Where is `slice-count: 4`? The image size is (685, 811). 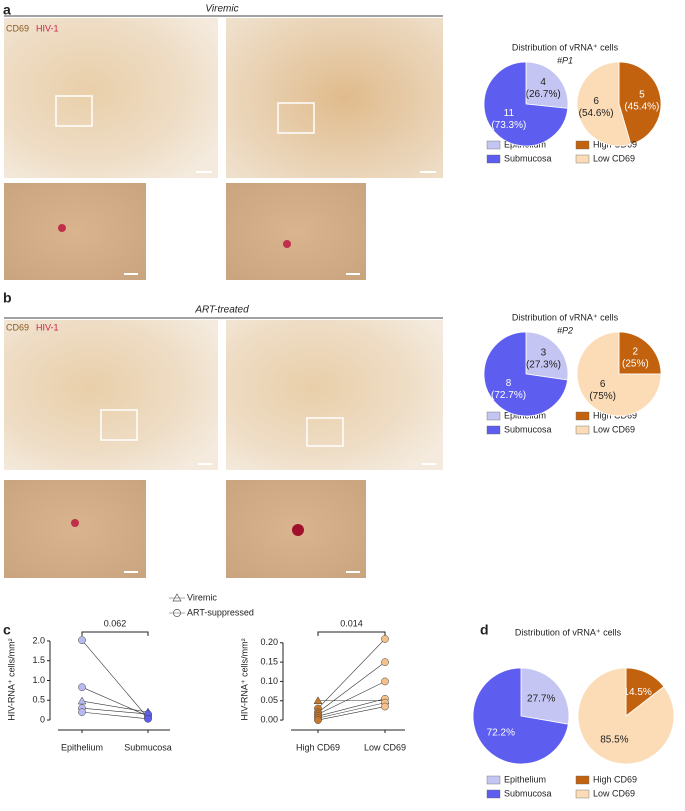
slice-count: 4 is located at coordinates (543, 82).